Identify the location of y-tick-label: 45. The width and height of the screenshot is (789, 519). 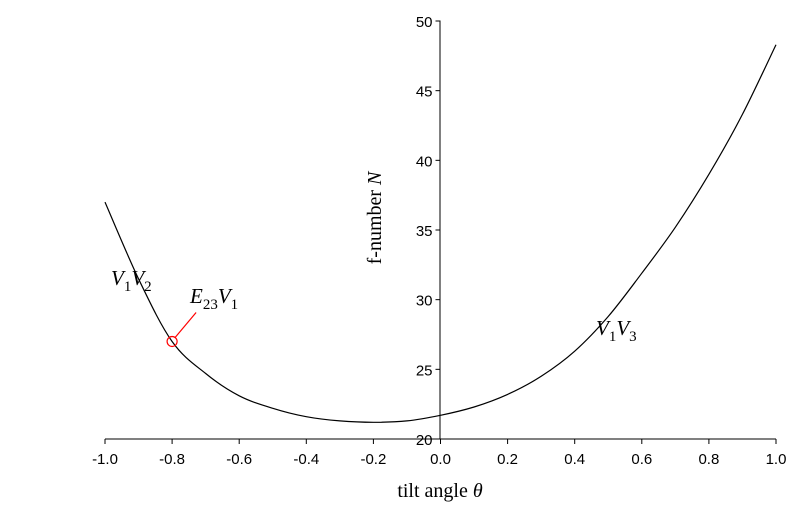
(424, 92).